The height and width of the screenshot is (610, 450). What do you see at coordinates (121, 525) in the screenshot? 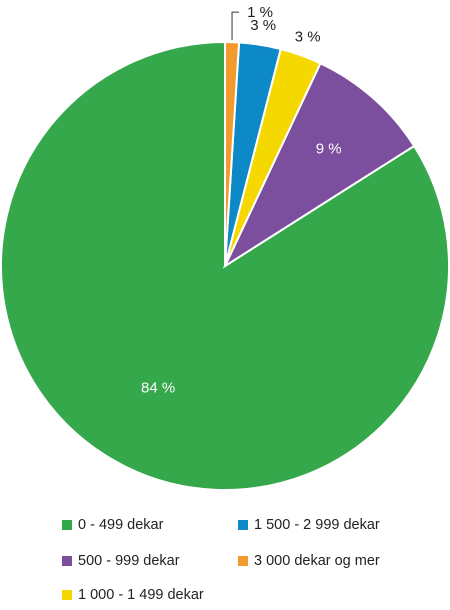
I see `legend-label: 0 - 499 dekar` at bounding box center [121, 525].